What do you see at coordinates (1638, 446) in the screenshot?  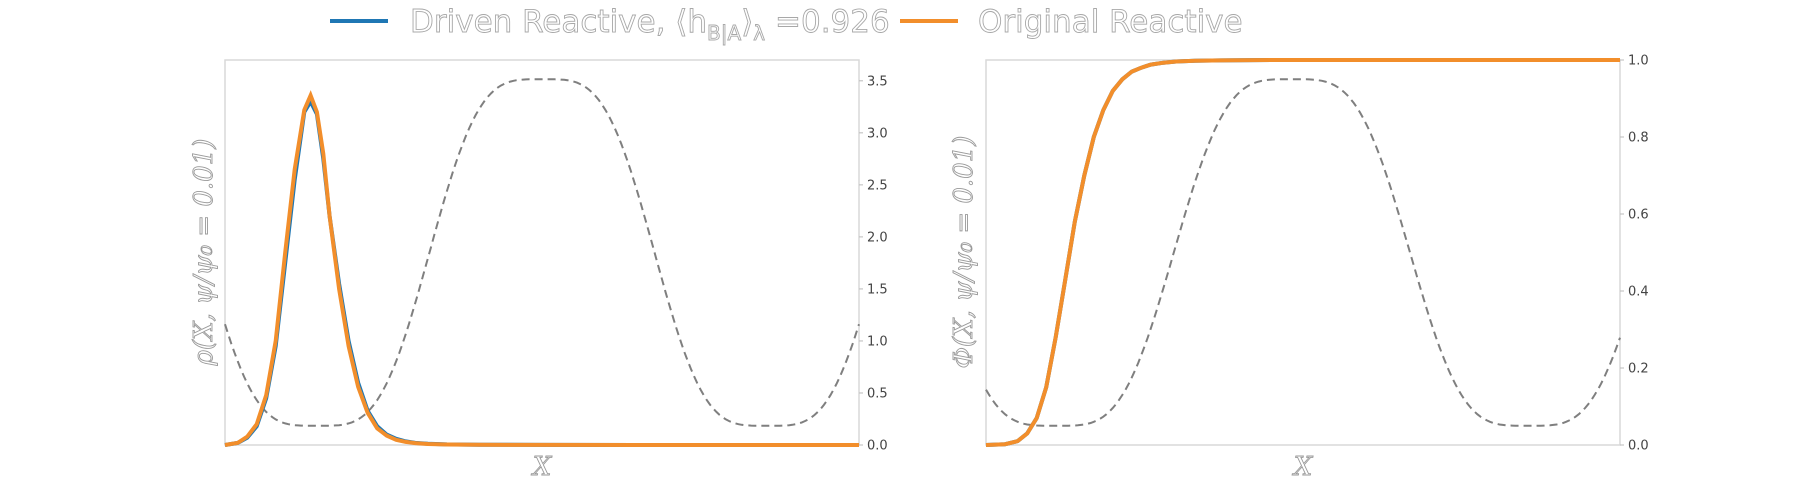 I see `cdf-y-tick-label: 0.0` at bounding box center [1638, 446].